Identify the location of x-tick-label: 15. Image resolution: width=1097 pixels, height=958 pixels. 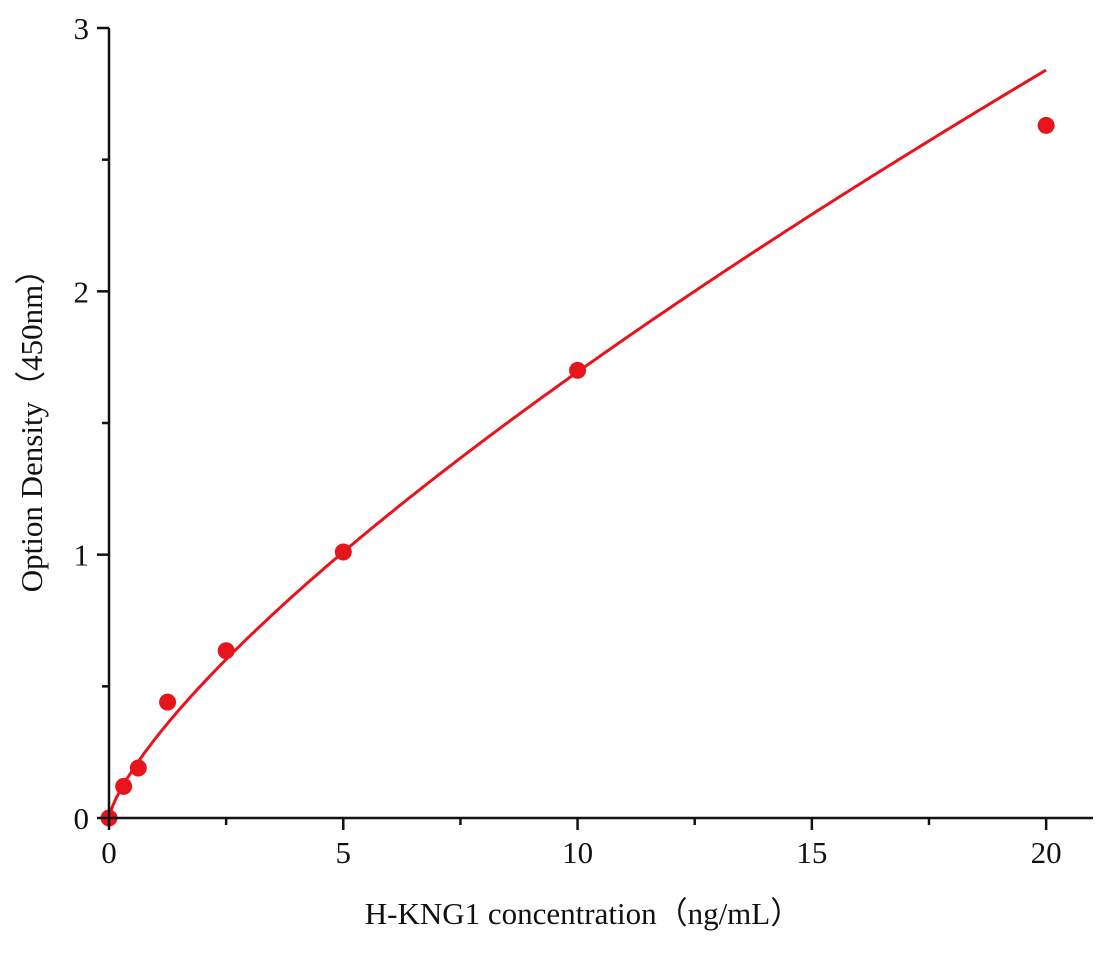
(811, 852).